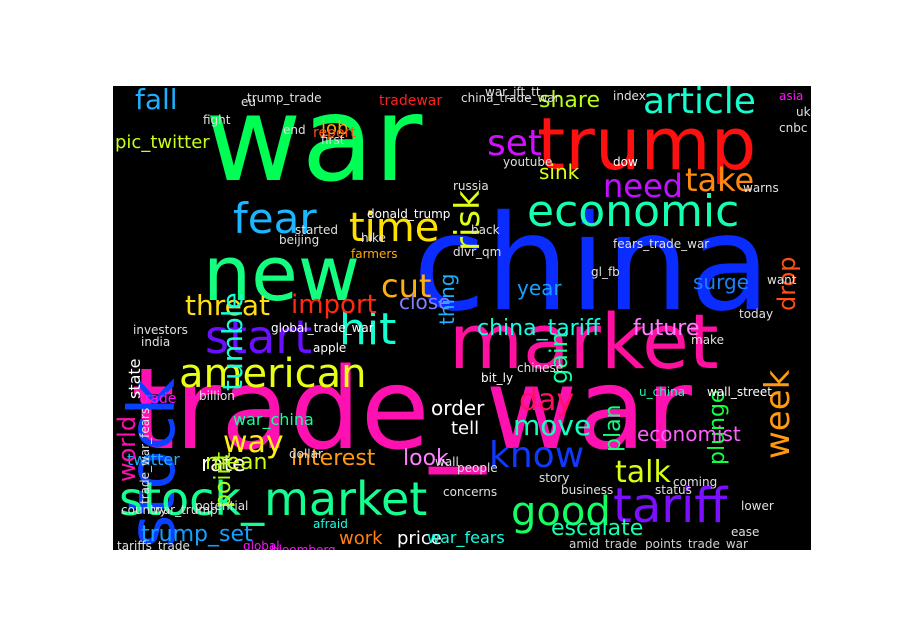 The image size is (900, 630). What do you see at coordinates (471, 186) in the screenshot?
I see `word-russia: russia` at bounding box center [471, 186].